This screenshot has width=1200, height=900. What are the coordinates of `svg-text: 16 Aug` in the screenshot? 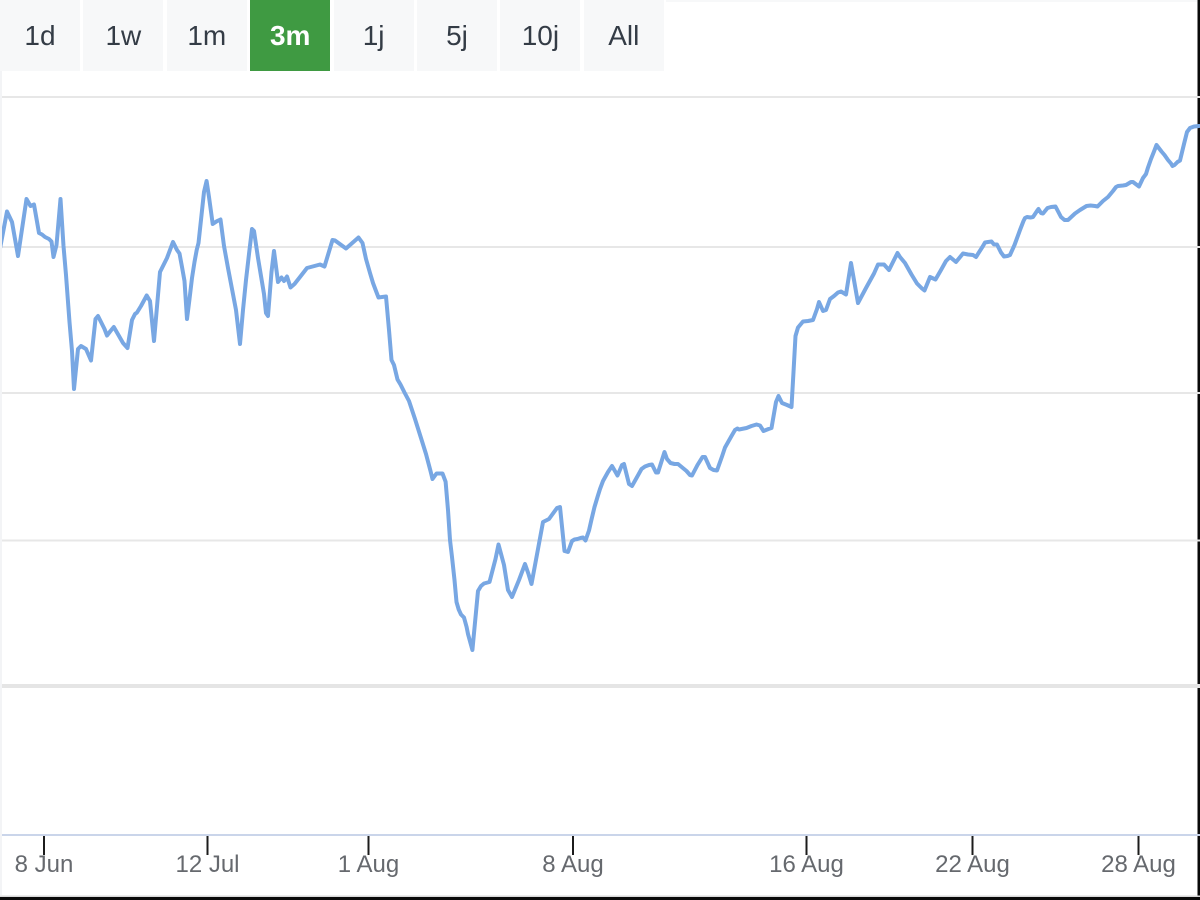 It's located at (806, 864).